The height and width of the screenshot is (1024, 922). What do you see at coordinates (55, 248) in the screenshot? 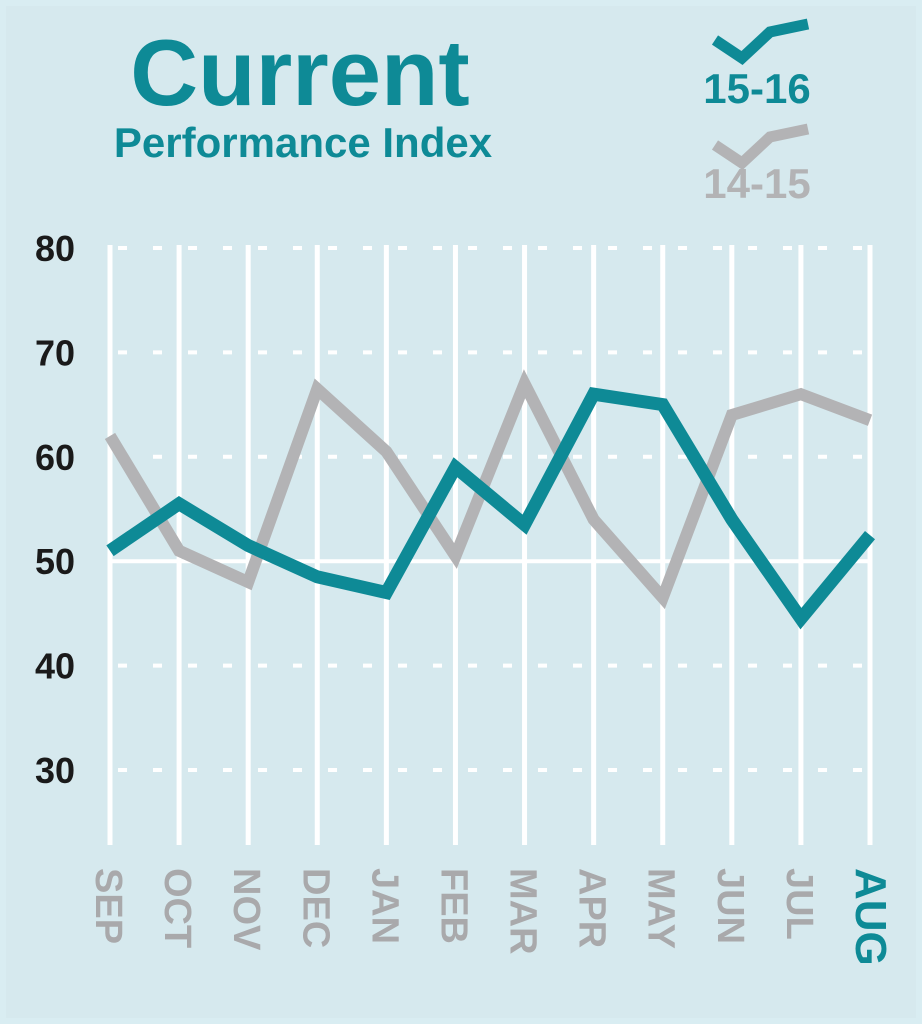
I see `y-tick-label: 80` at bounding box center [55, 248].